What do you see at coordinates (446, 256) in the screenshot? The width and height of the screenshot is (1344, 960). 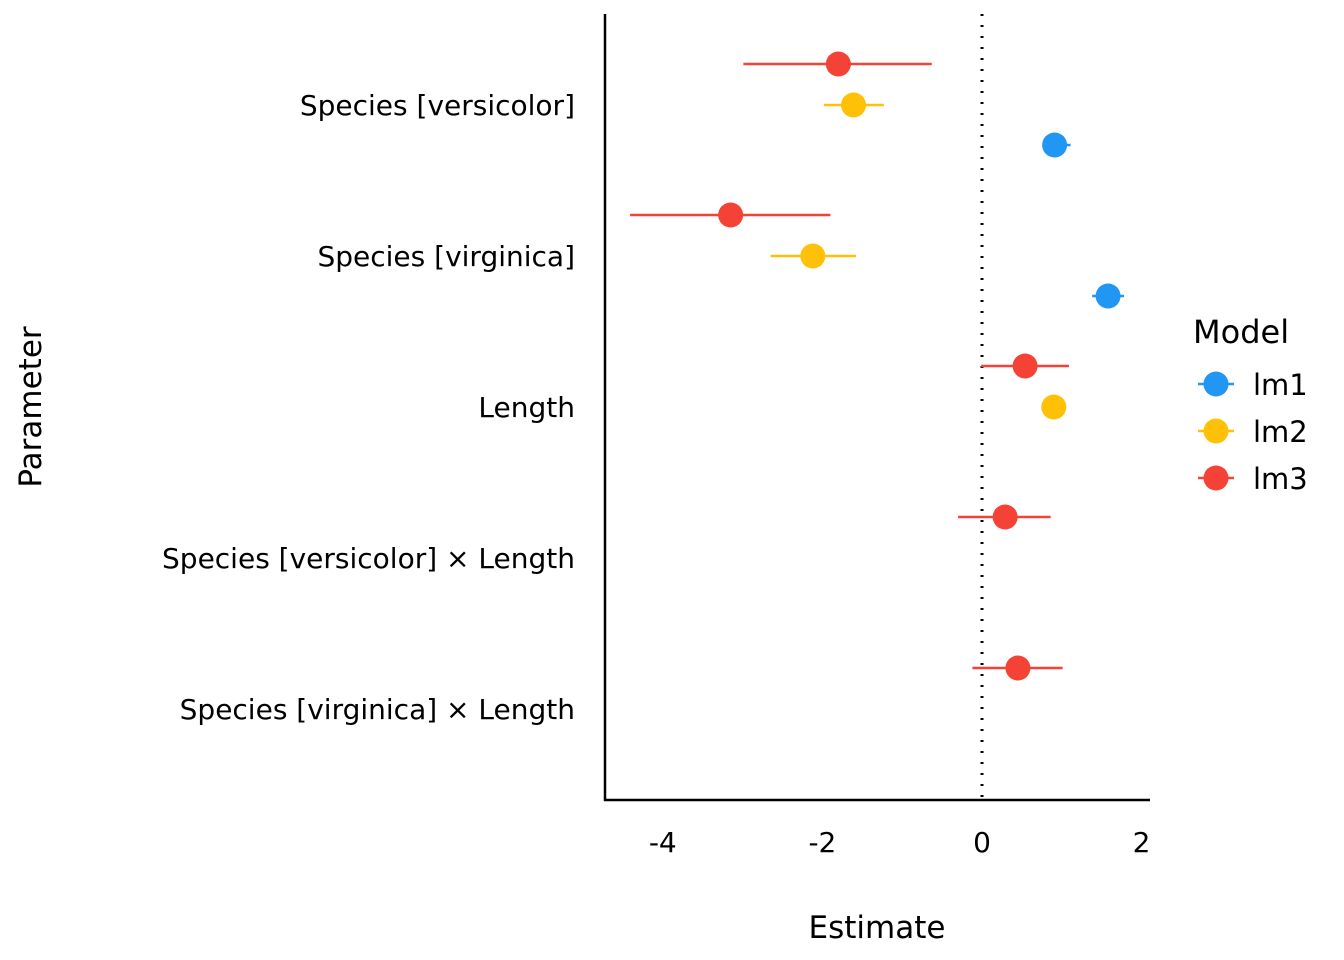 I see `y-tick-label: Species [virginica]` at bounding box center [446, 256].